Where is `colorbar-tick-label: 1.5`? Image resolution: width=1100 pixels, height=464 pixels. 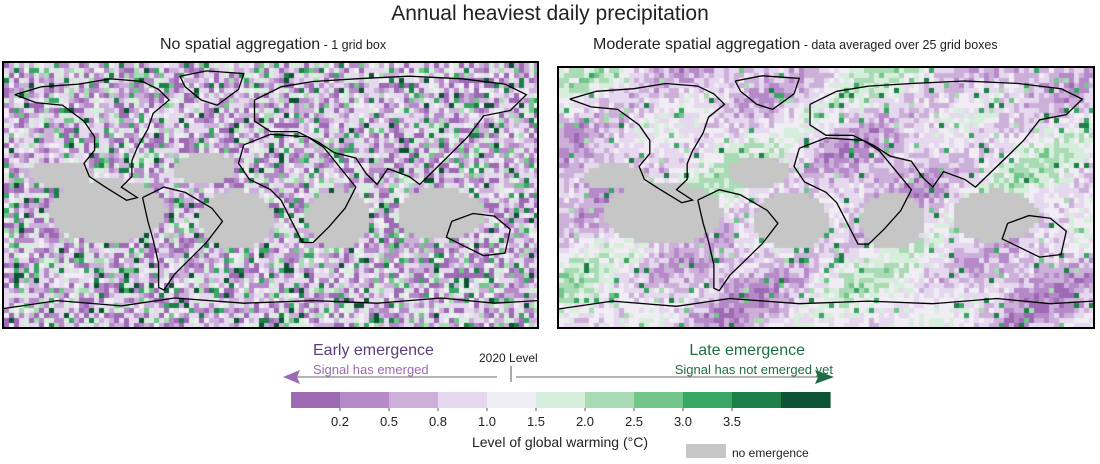
colorbar-tick-label: 1.5 is located at coordinates (536, 421).